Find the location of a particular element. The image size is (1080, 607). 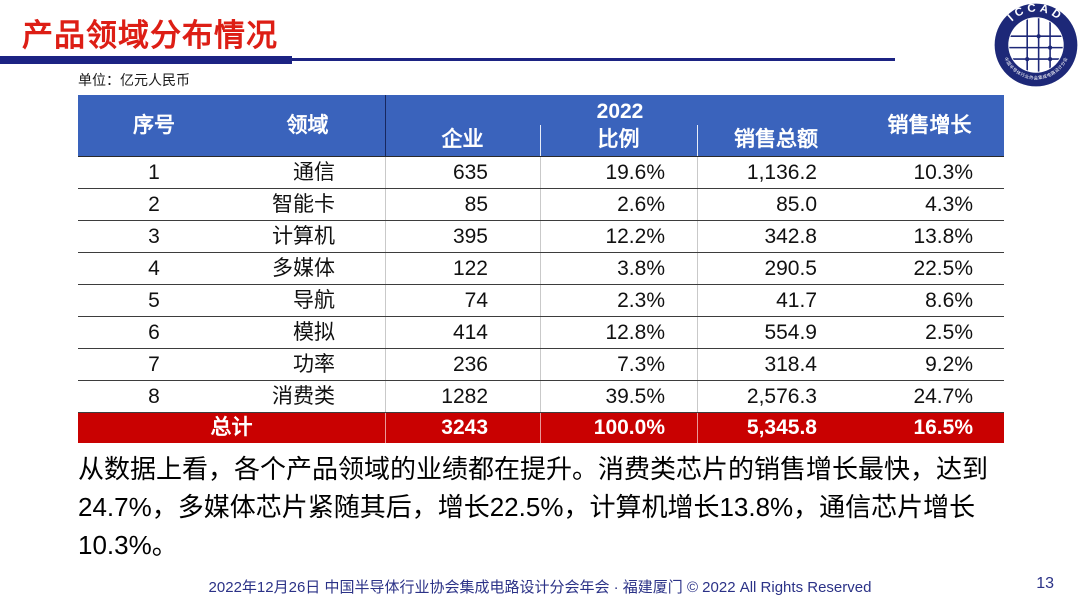

cell-domain: 模拟 is located at coordinates (314, 332).